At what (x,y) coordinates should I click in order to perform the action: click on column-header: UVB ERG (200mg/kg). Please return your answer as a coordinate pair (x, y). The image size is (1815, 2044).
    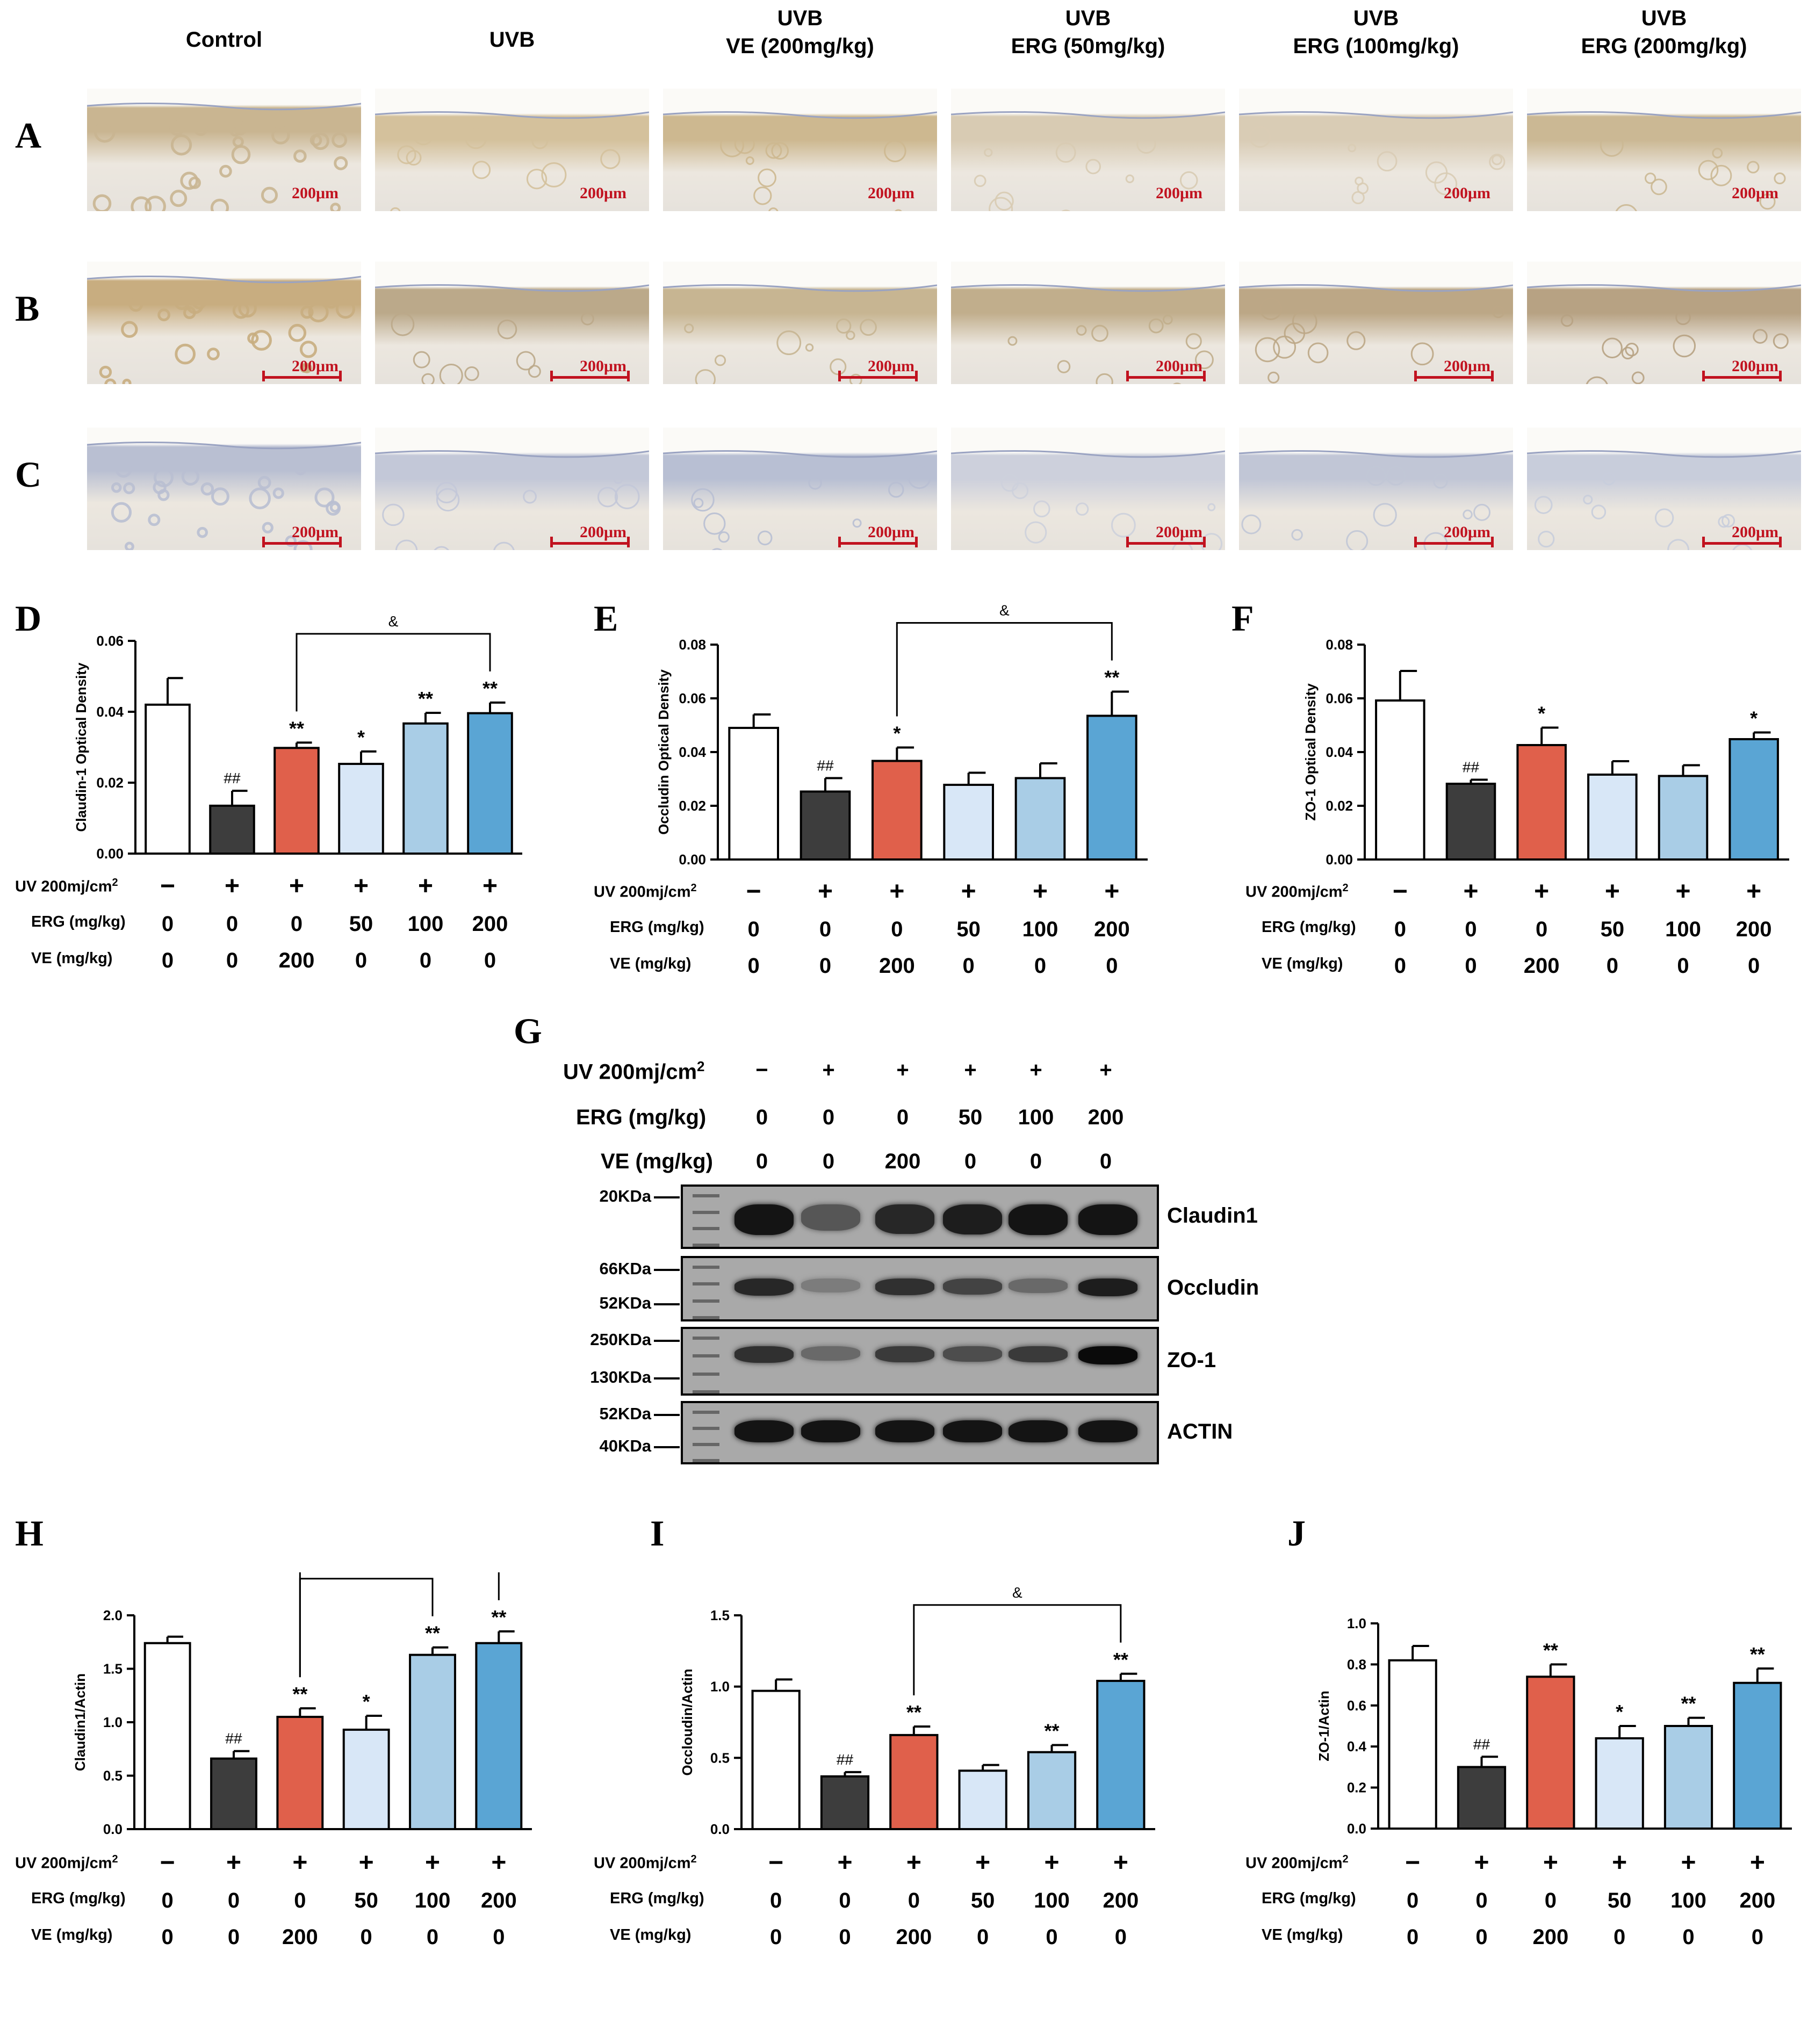
    Looking at the image, I should click on (1664, 32).